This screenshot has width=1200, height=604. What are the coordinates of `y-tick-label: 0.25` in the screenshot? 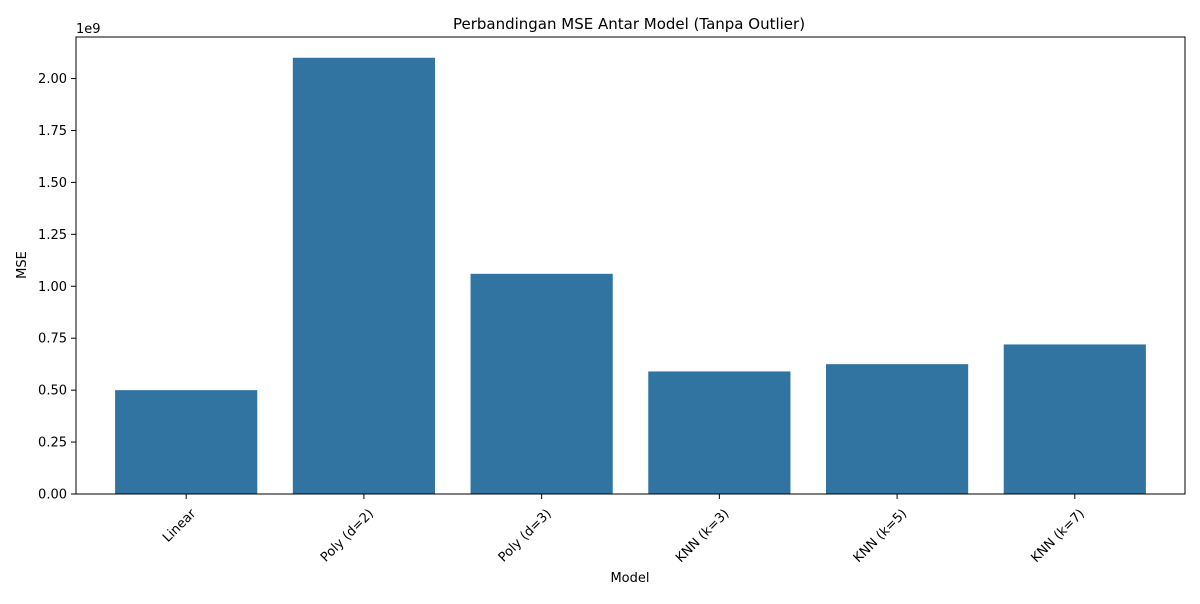 It's located at (52, 443).